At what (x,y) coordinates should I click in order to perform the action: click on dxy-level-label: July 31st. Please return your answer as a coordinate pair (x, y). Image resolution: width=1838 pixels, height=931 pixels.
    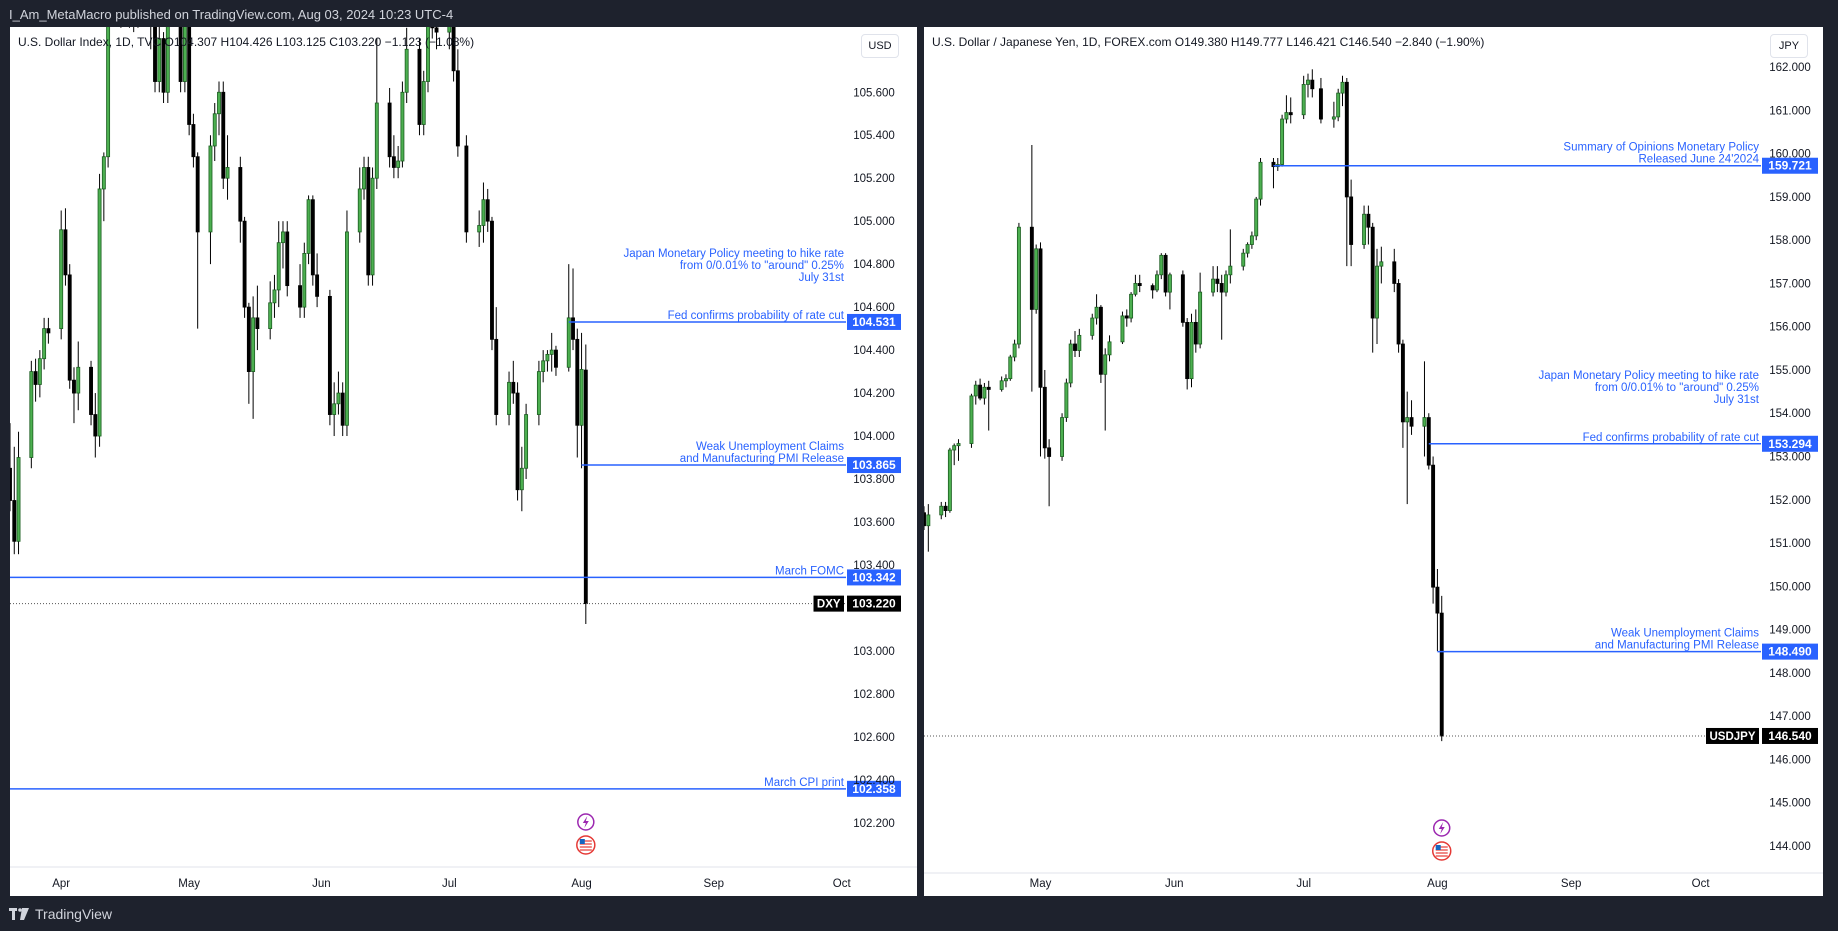
    Looking at the image, I should click on (822, 278).